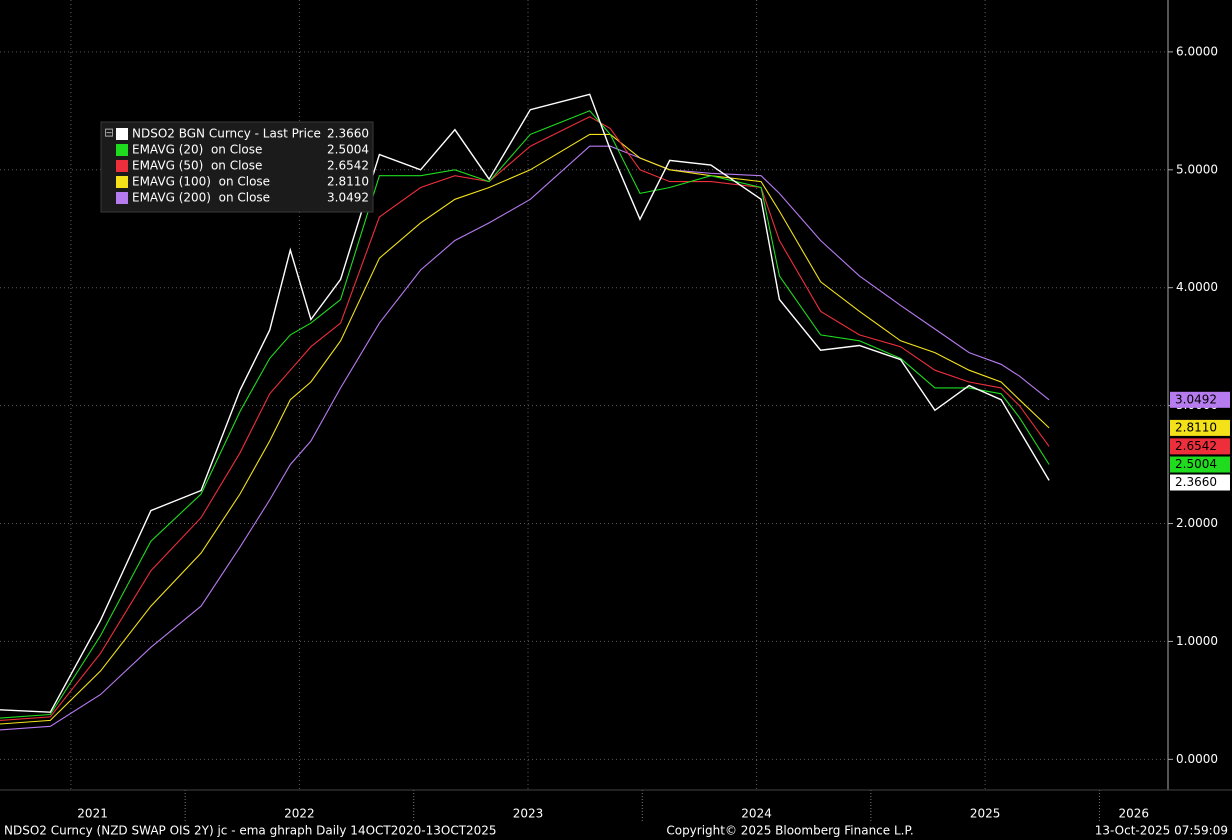  I want to click on legend-value: 2.5004, so click(348, 150).